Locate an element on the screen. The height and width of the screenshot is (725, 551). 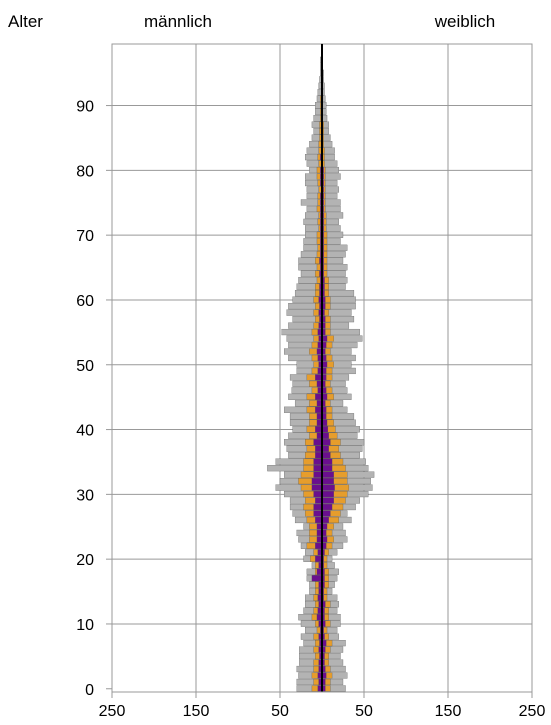
y-tick-labels: 0 10 20 30 40 50 60 70 80 90 is located at coordinates (85, 399).